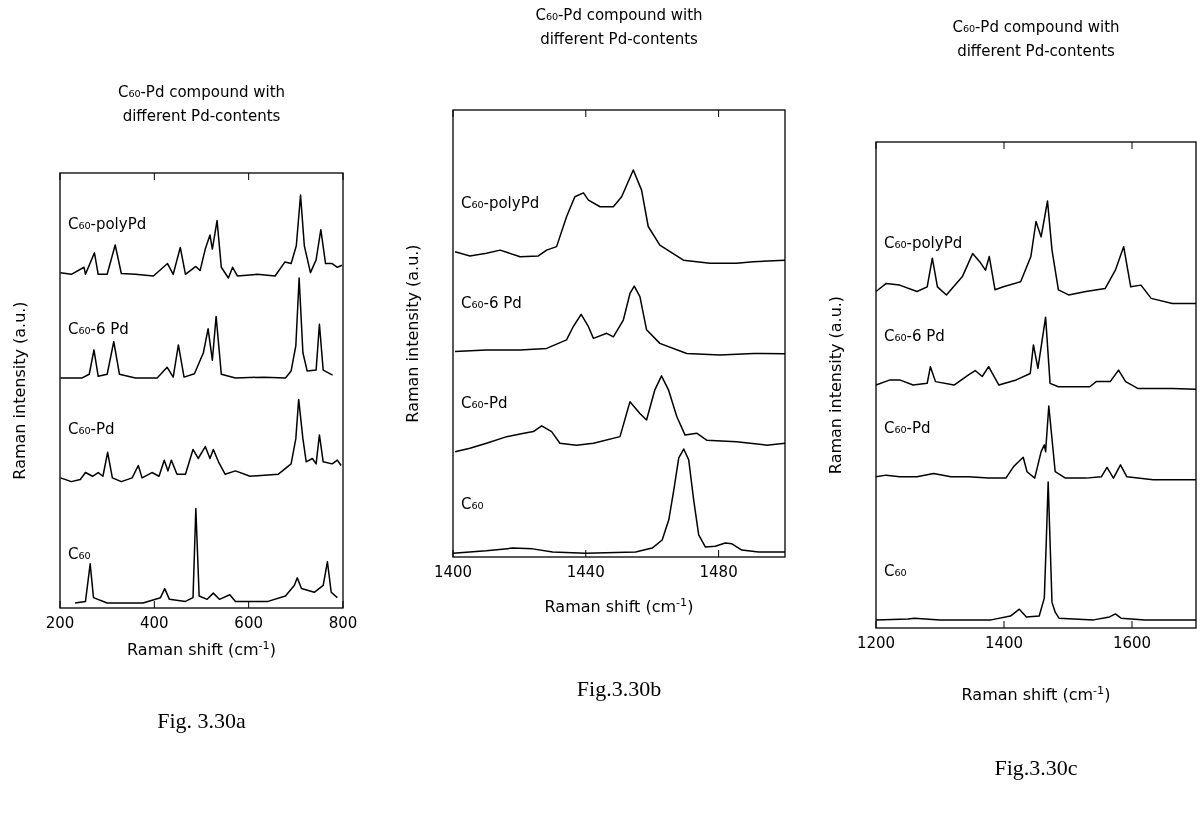 This screenshot has width=1202, height=820. What do you see at coordinates (1132, 643) in the screenshot?
I see `x-tick-label: 1600` at bounding box center [1132, 643].